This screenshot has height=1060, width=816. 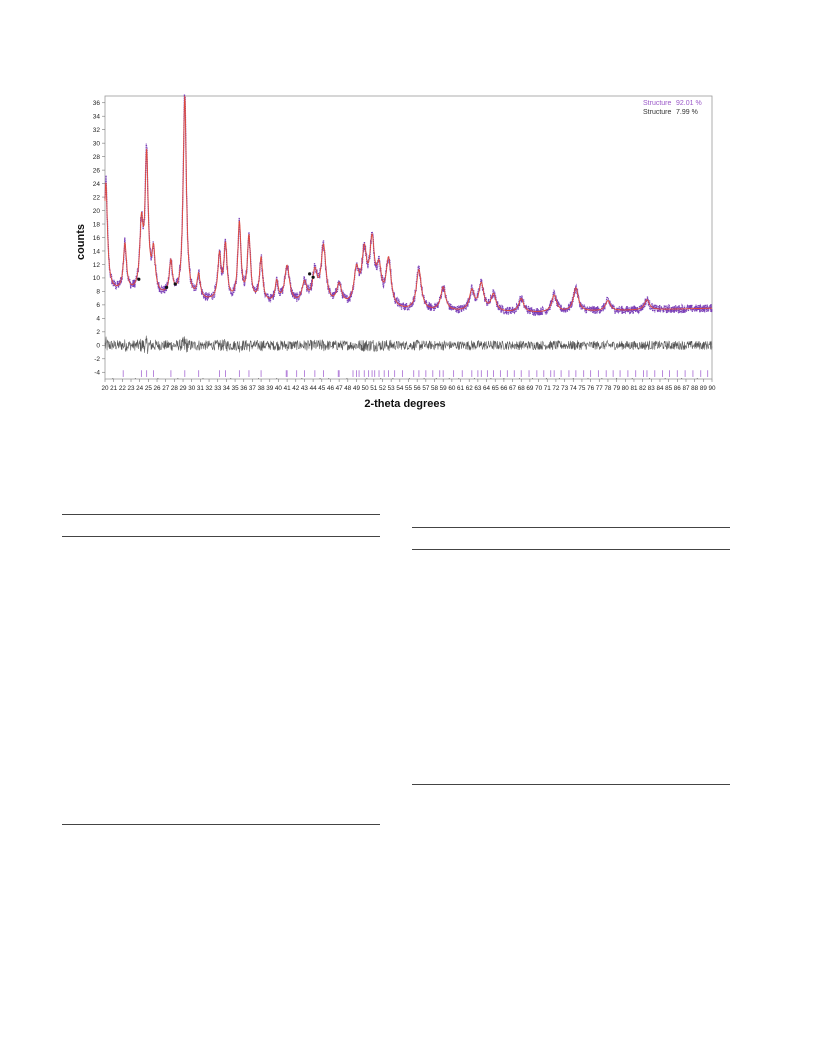 I want to click on x-tick-label: 68, so click(x=522, y=388).